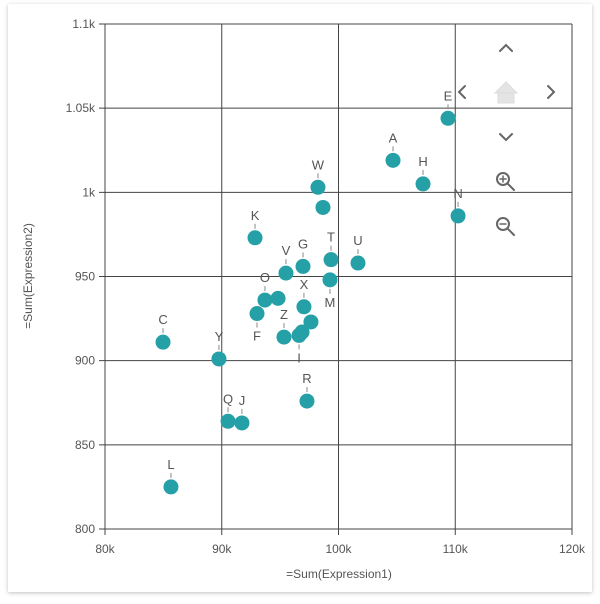 The width and height of the screenshot is (600, 604). Describe the element at coordinates (457, 193) in the screenshot. I see `point-label: N` at that location.